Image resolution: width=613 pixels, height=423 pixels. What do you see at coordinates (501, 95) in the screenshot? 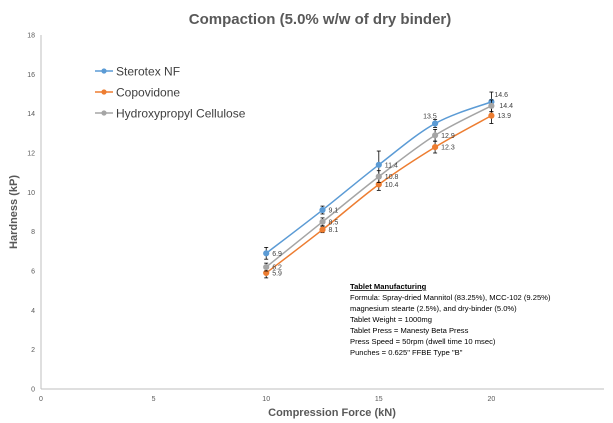
I see `data-label-sterotex-nf: 14.6` at bounding box center [501, 95].